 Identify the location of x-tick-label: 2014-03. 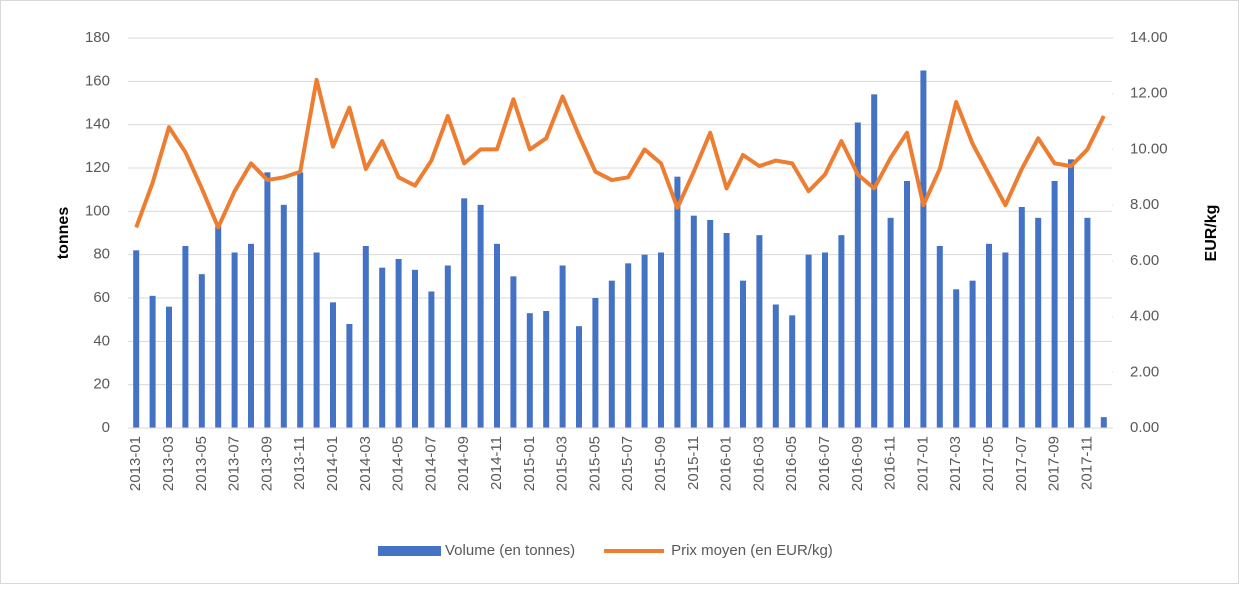
(365, 463).